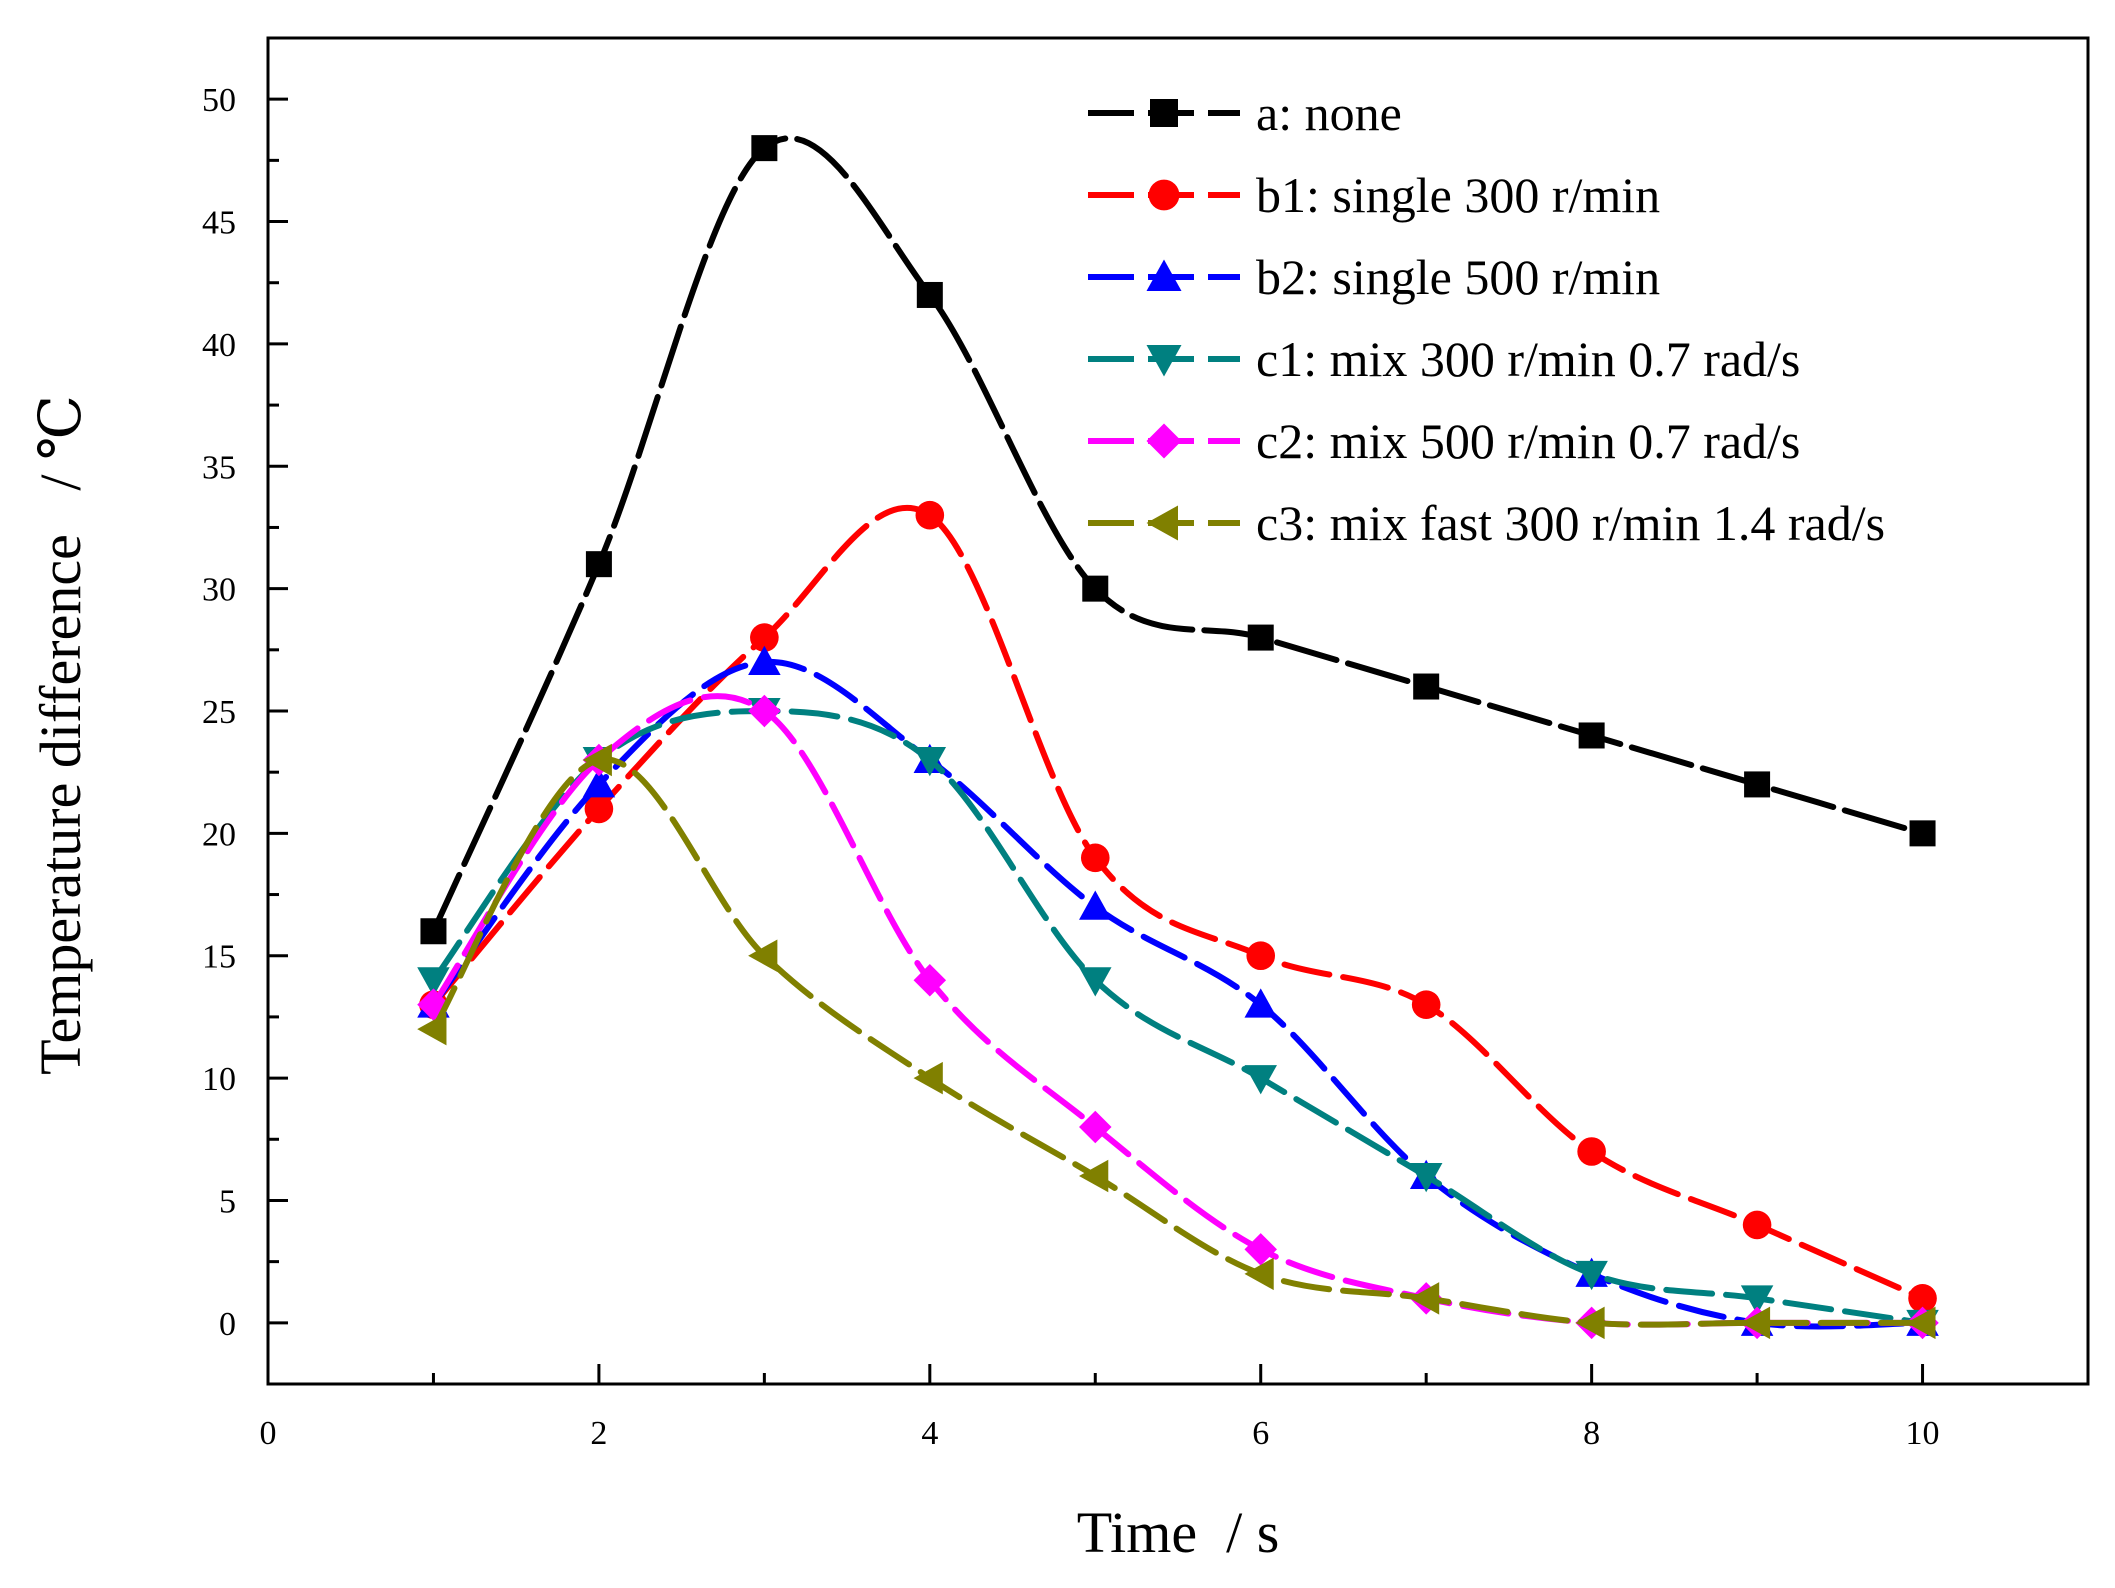 The width and height of the screenshot is (2115, 1588). Describe the element at coordinates (227, 1201) in the screenshot. I see `y-tick-label-5: 5` at that location.